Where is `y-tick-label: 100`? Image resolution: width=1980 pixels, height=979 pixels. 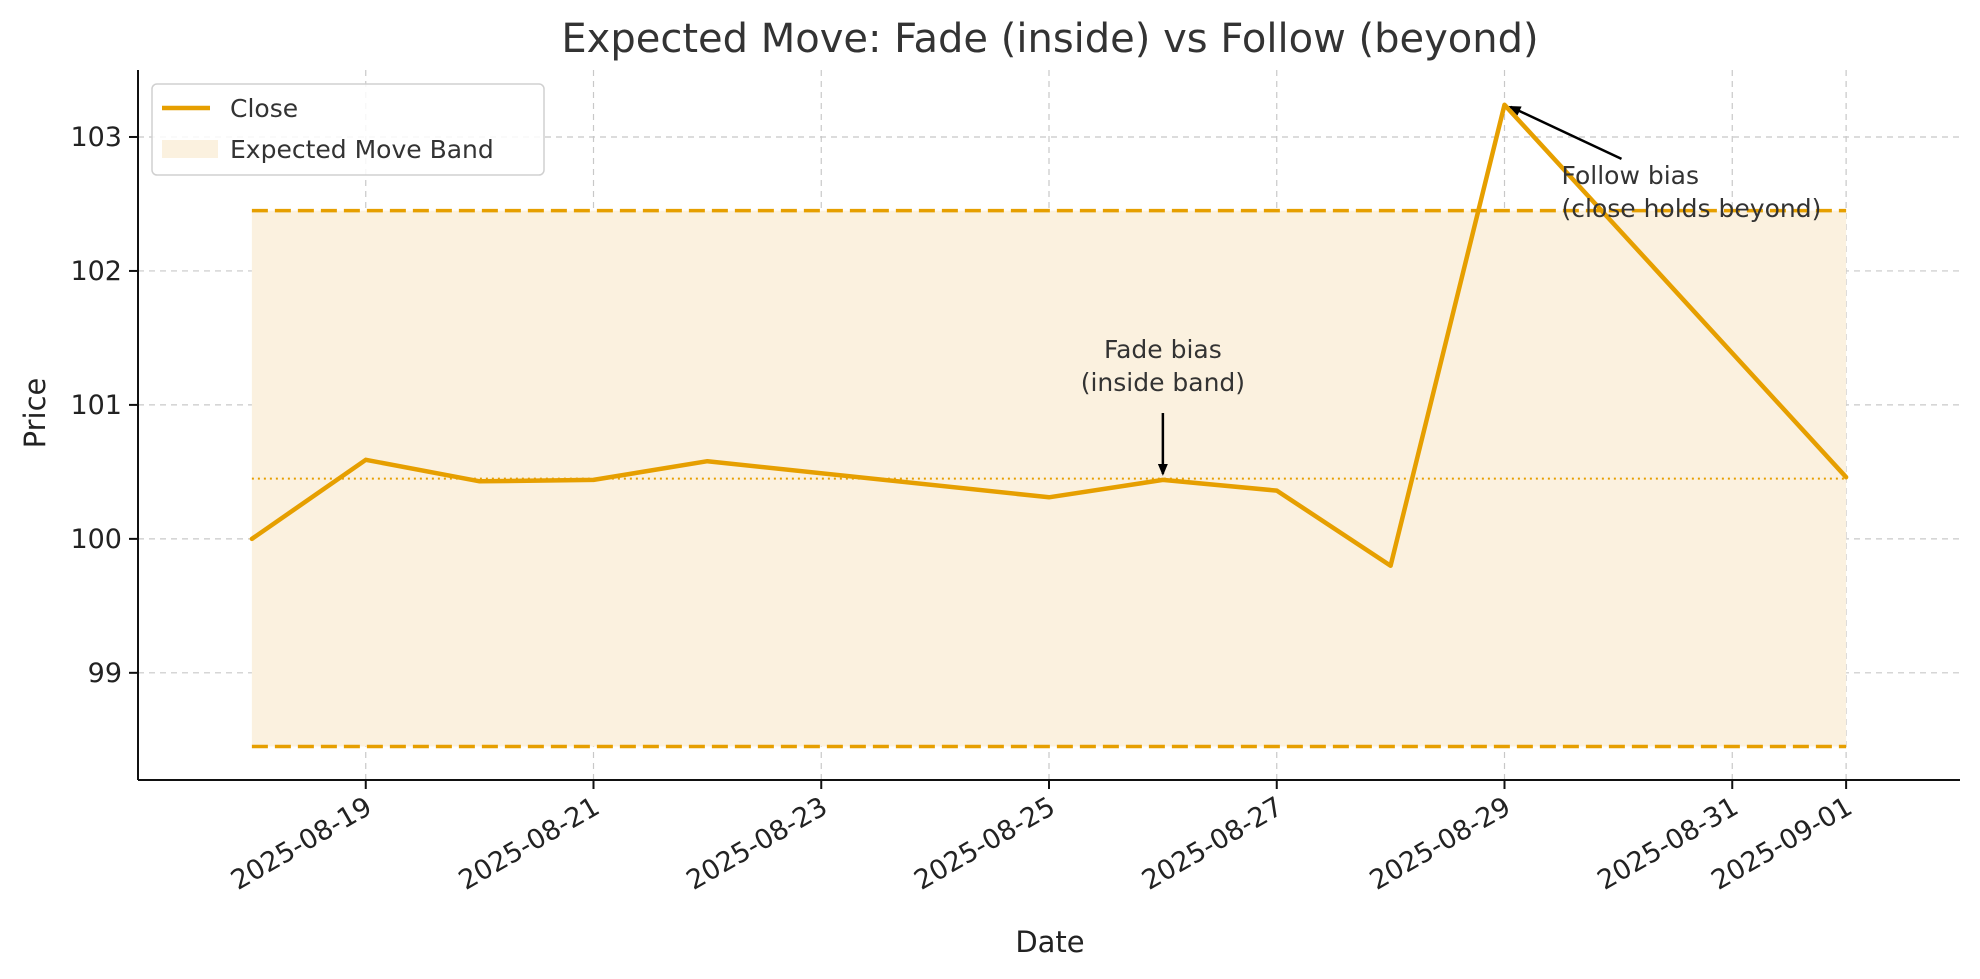 y-tick-label: 100 is located at coordinates (96, 539).